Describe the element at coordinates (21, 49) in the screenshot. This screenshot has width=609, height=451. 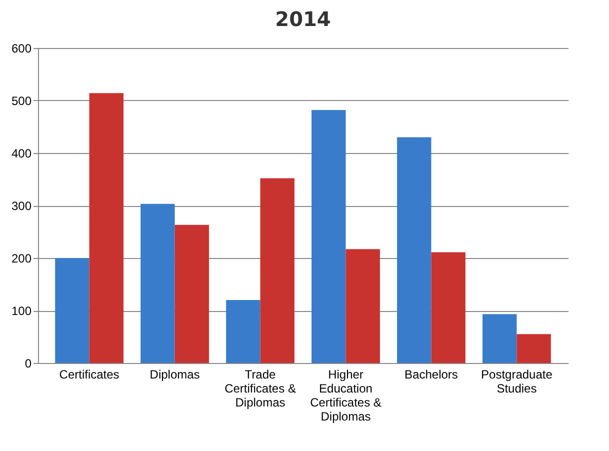
I see `y-tick-label: 600` at that location.